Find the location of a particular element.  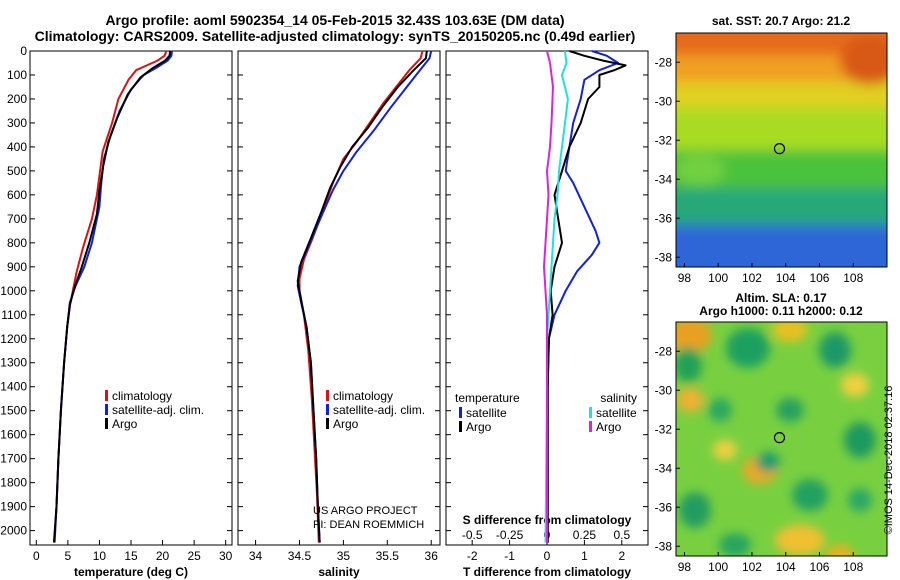

x-tick-label: 15 is located at coordinates (131, 556).